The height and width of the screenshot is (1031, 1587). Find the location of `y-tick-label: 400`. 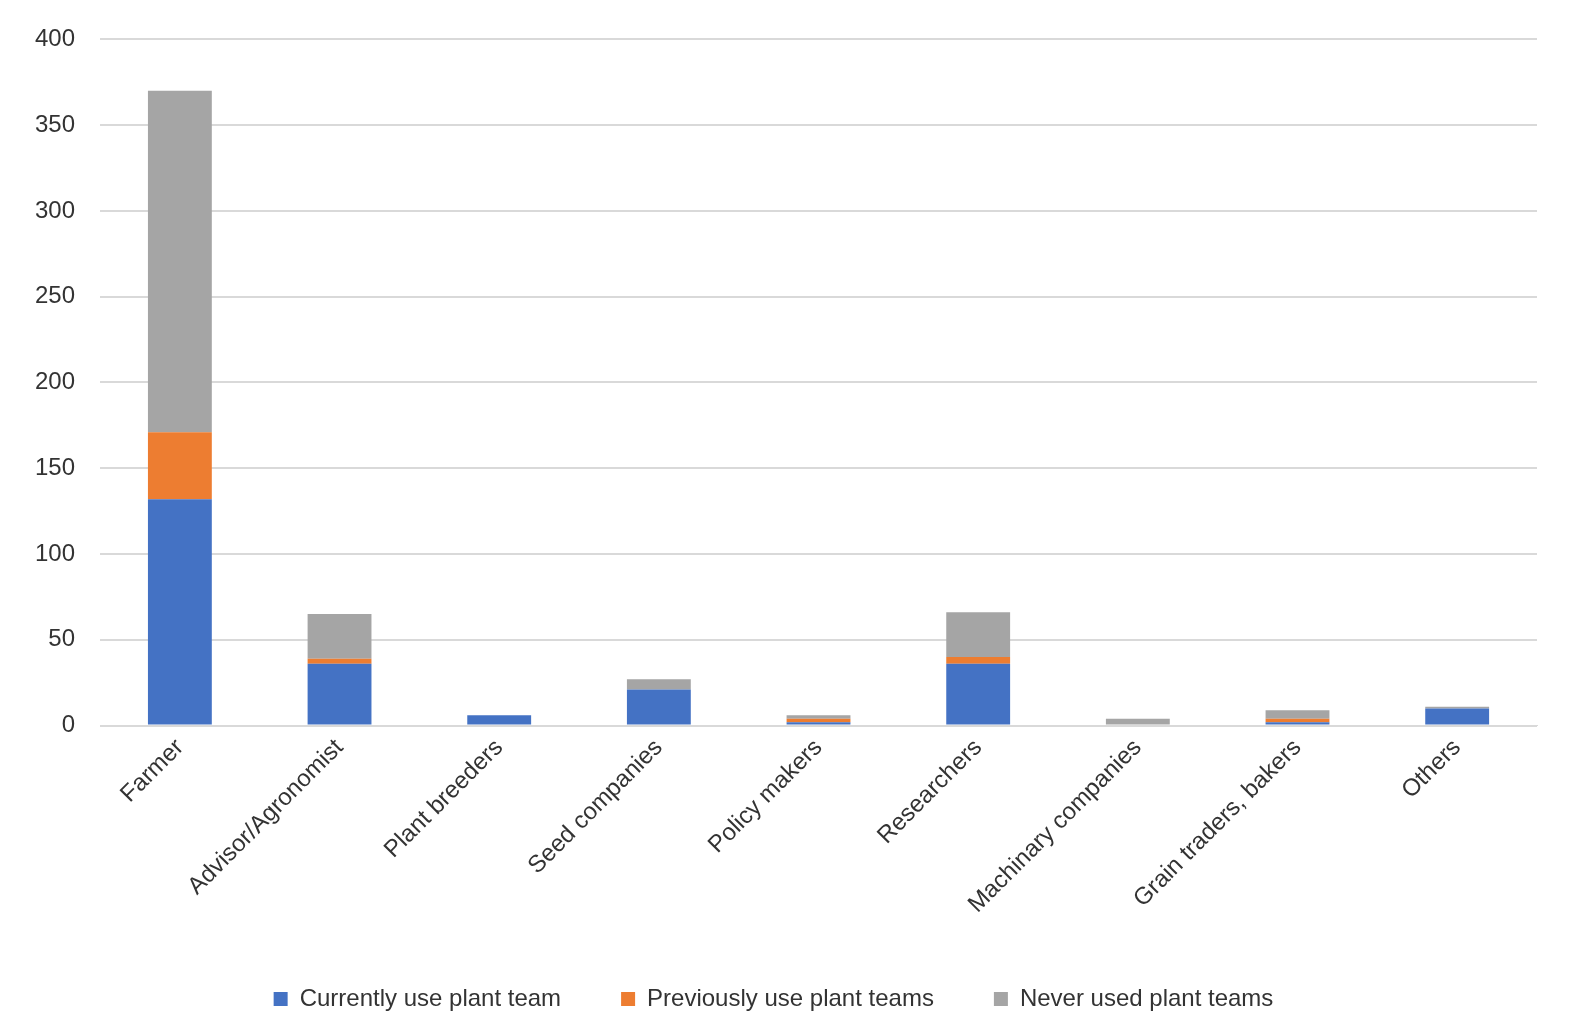

y-tick-label: 400 is located at coordinates (55, 38).